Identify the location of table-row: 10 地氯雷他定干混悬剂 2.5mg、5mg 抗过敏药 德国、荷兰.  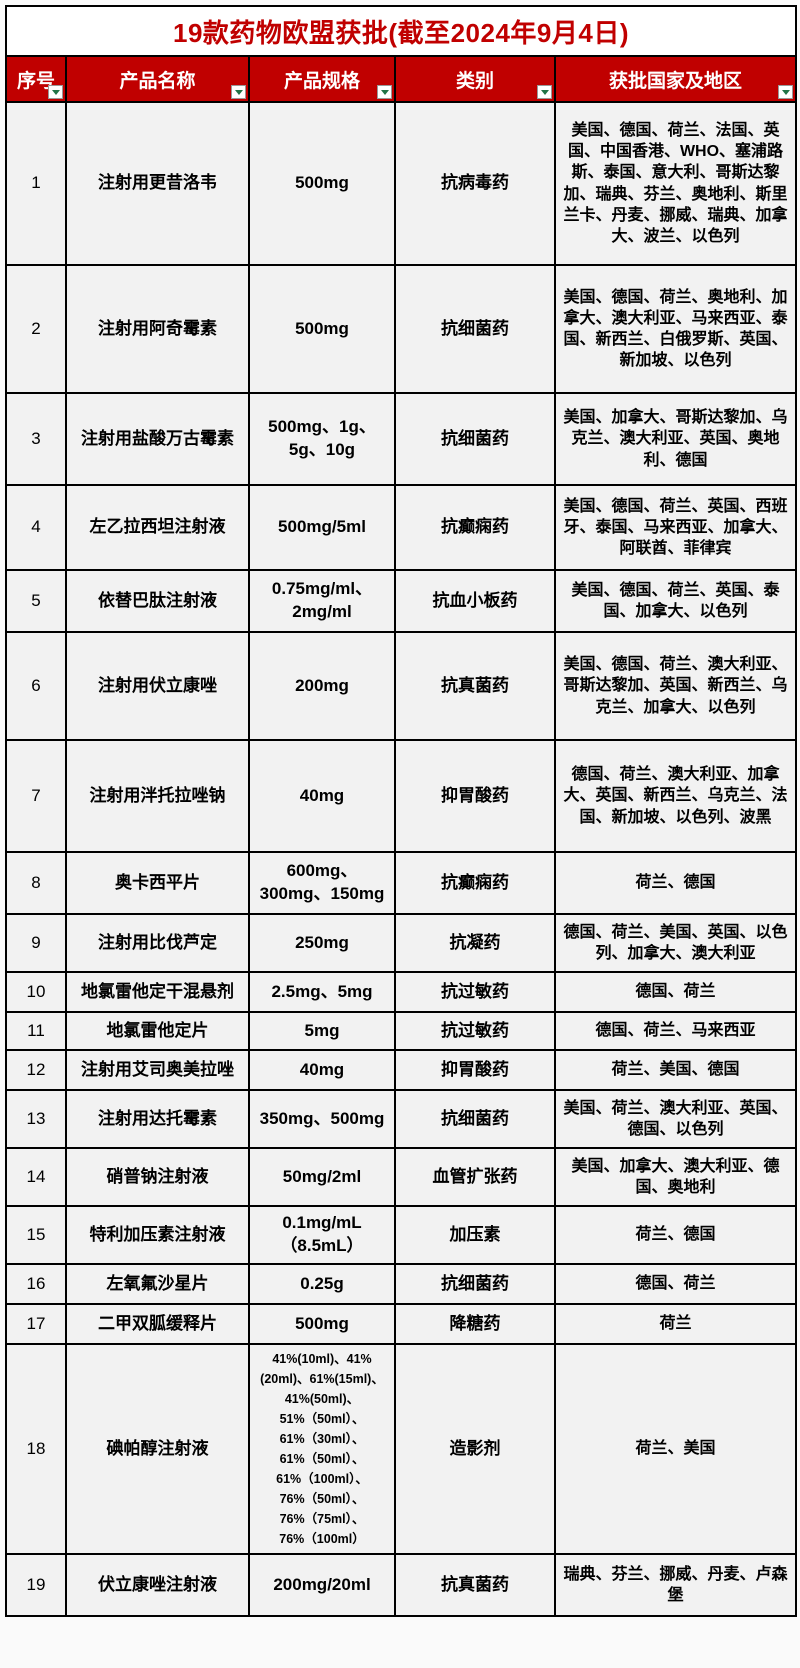
(401, 992).